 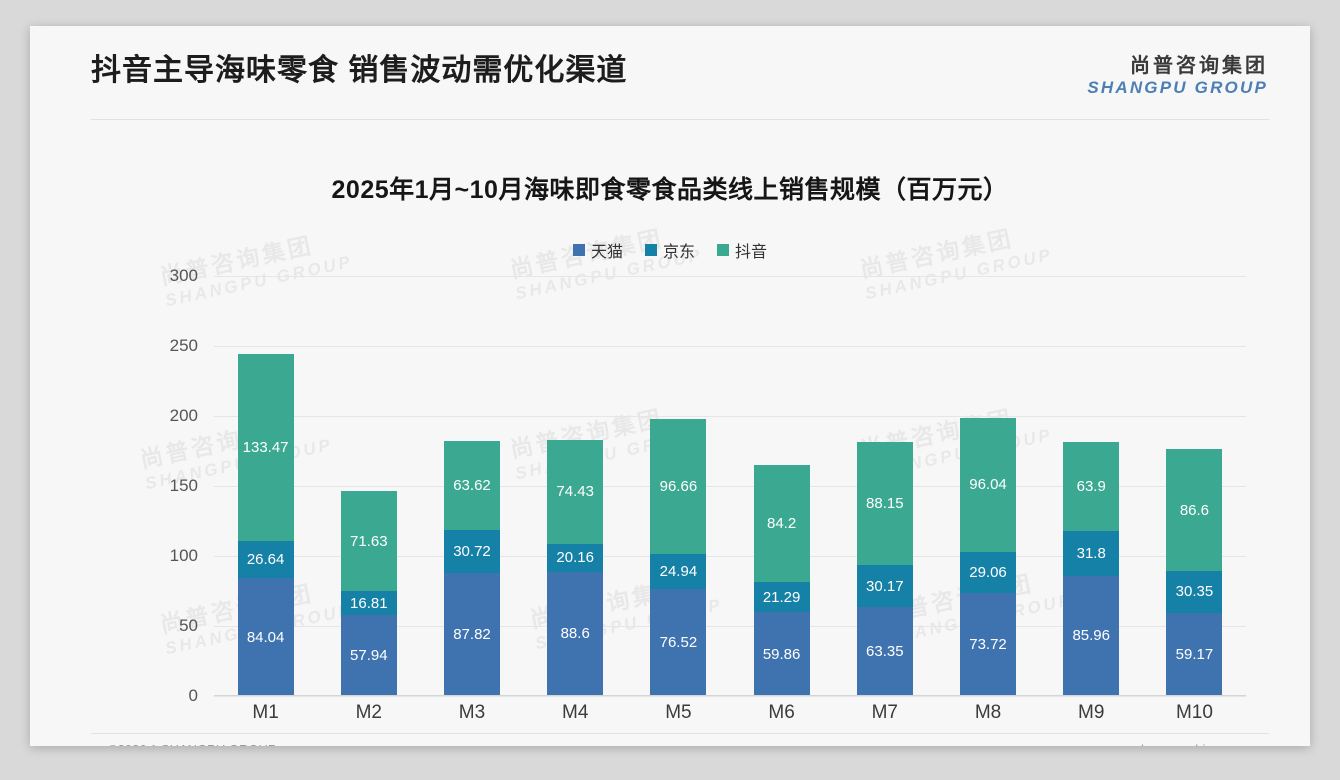 I want to click on bar-segment-天猫: 59.17, so click(x=1194, y=654).